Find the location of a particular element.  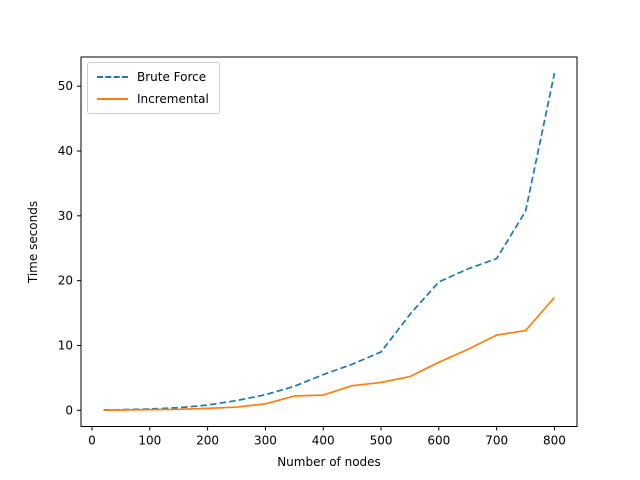

legend-item-incremental: Incremental is located at coordinates (153, 99).